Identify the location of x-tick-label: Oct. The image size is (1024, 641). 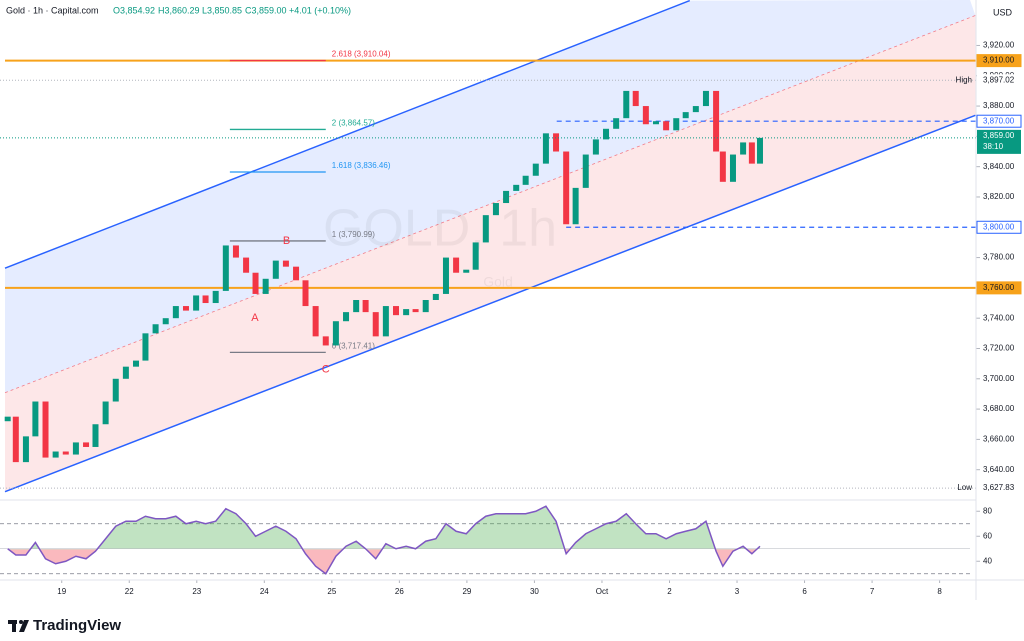
(602, 591).